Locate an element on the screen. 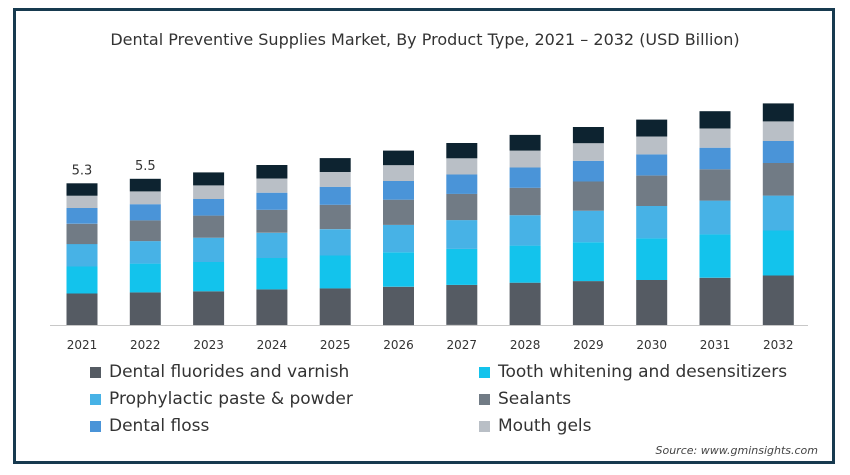  legend-item-mouth-gels: Mouth gels is located at coordinates (535, 426).